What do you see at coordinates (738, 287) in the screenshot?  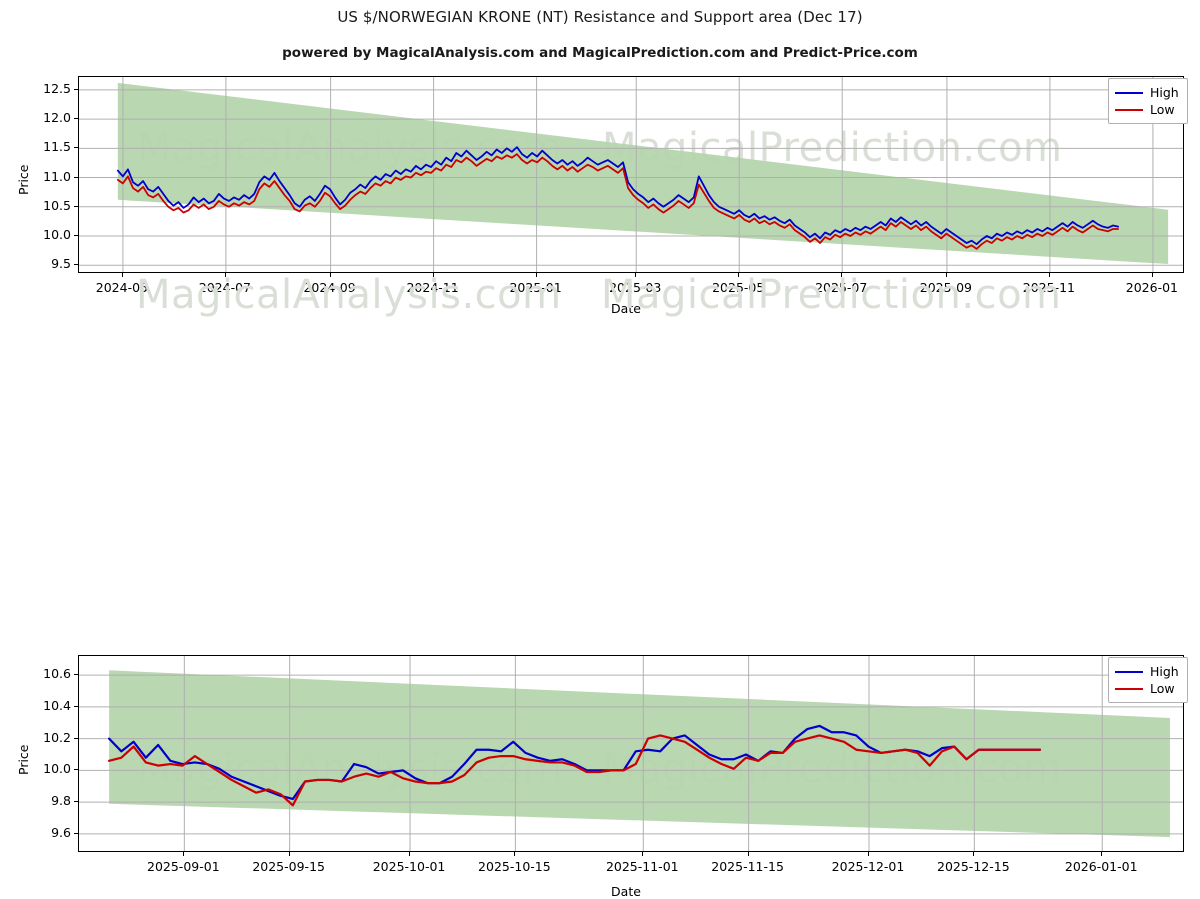 I see `x-tick-label: 2025-05` at bounding box center [738, 287].